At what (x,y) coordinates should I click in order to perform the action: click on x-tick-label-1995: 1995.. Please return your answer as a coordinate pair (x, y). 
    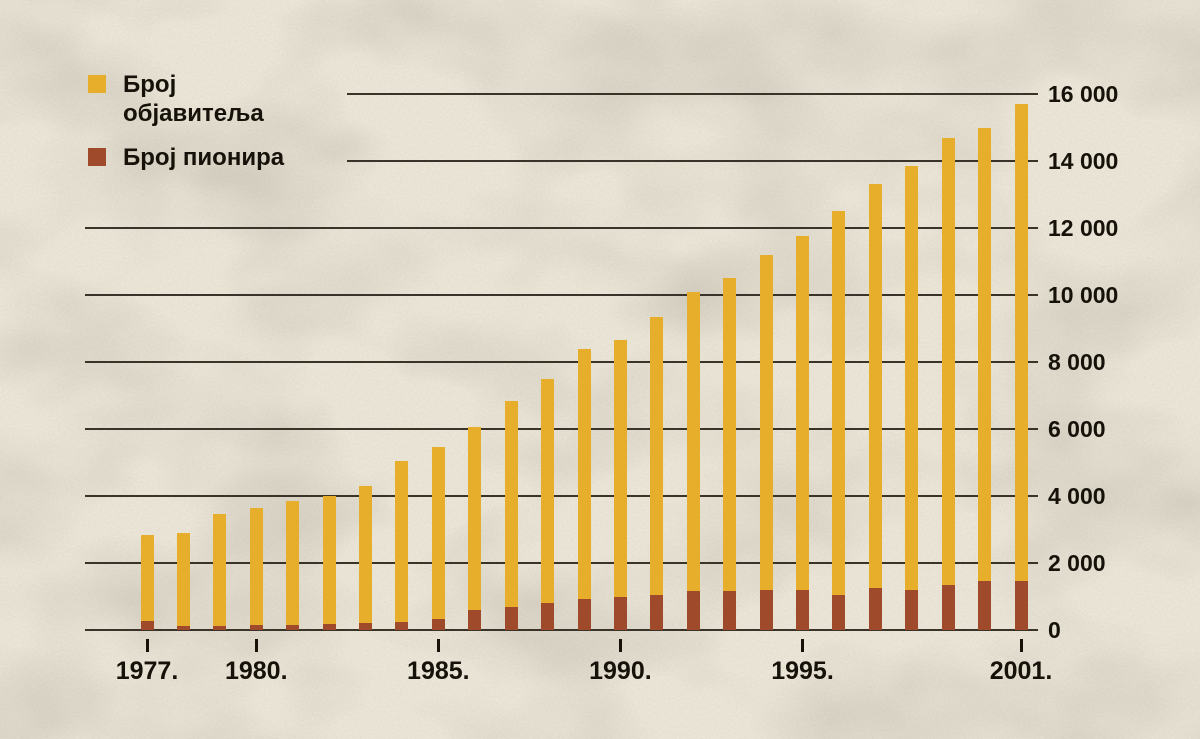
    Looking at the image, I should click on (802, 671).